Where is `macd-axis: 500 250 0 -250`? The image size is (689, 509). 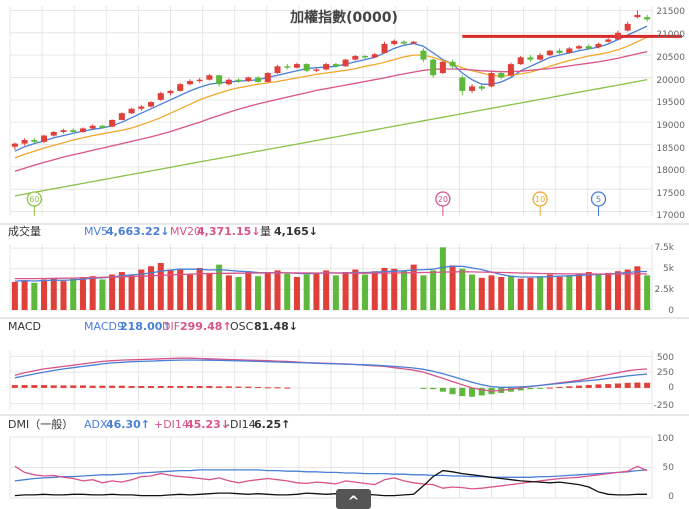
macd-axis: 500 250 0 -250 is located at coordinates (664, 382).